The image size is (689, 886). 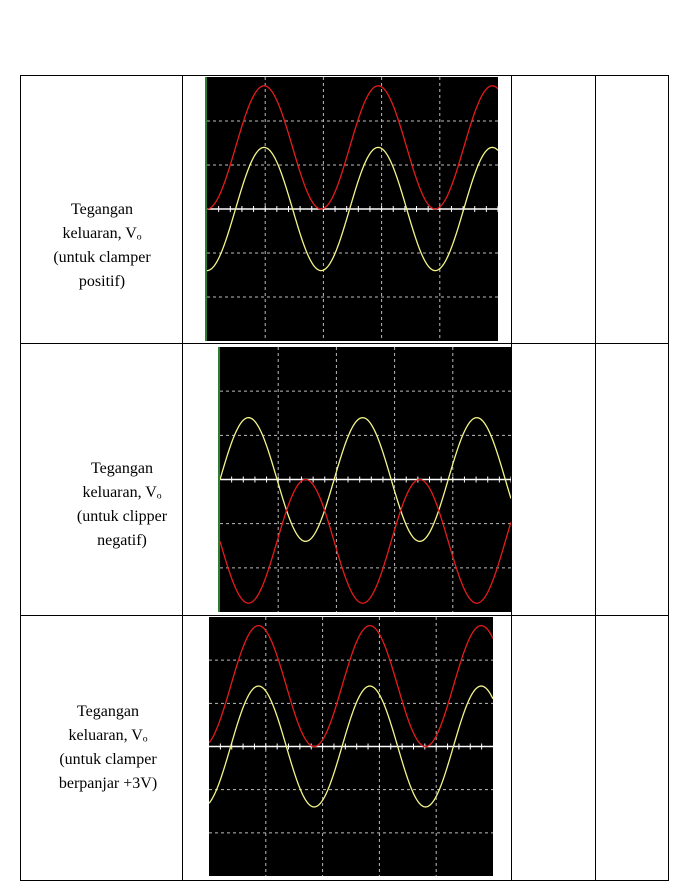 I want to click on label-line: positif), so click(x=102, y=281).